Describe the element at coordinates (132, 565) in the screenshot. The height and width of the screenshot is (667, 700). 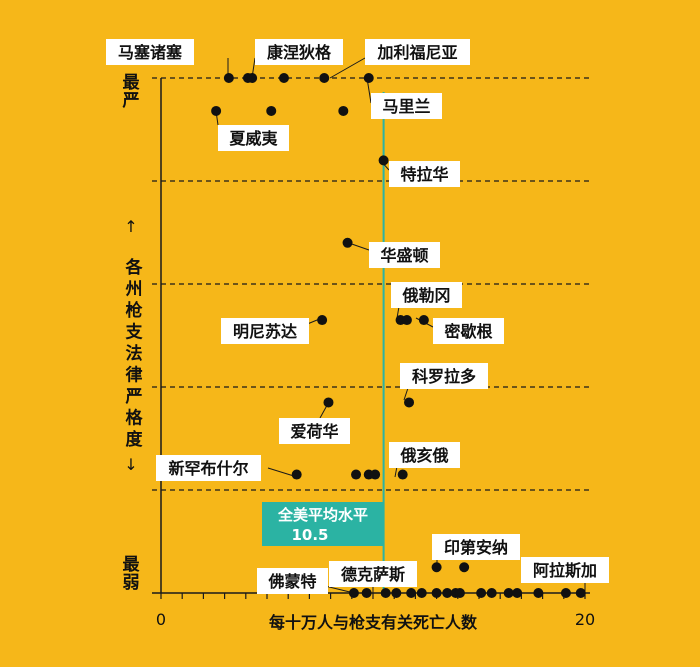
I see `y-bottom-label-char: 最` at that location.